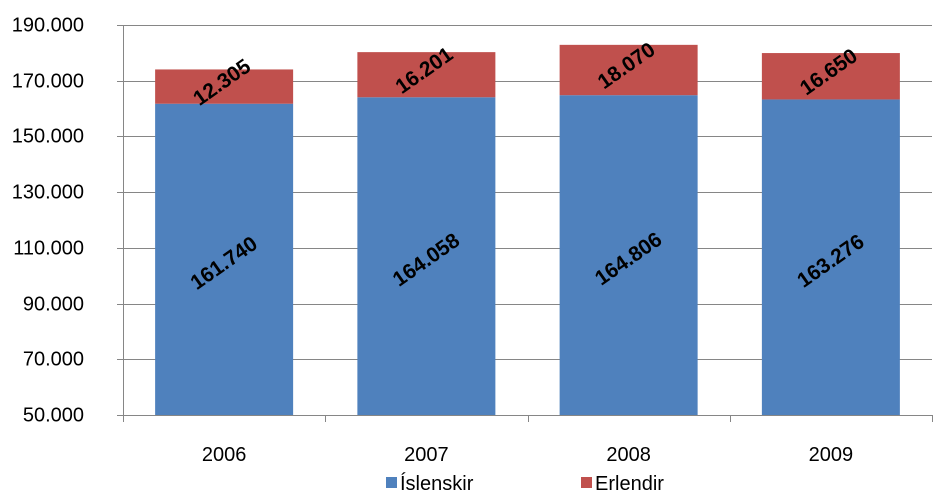 The width and height of the screenshot is (943, 495). What do you see at coordinates (48, 82) in the screenshot?
I see `y-tick-label: 170.000` at bounding box center [48, 82].